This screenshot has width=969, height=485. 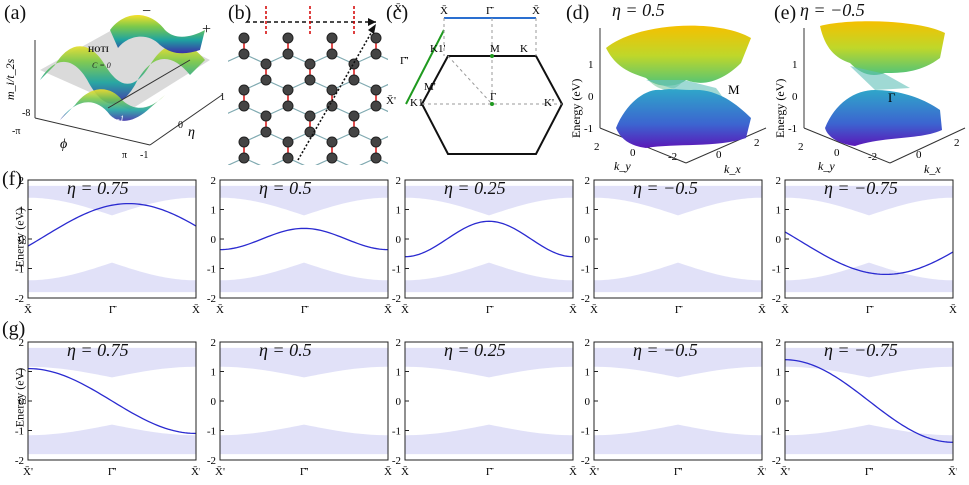 I want to click on d-point-label: M, so click(x=734, y=89).